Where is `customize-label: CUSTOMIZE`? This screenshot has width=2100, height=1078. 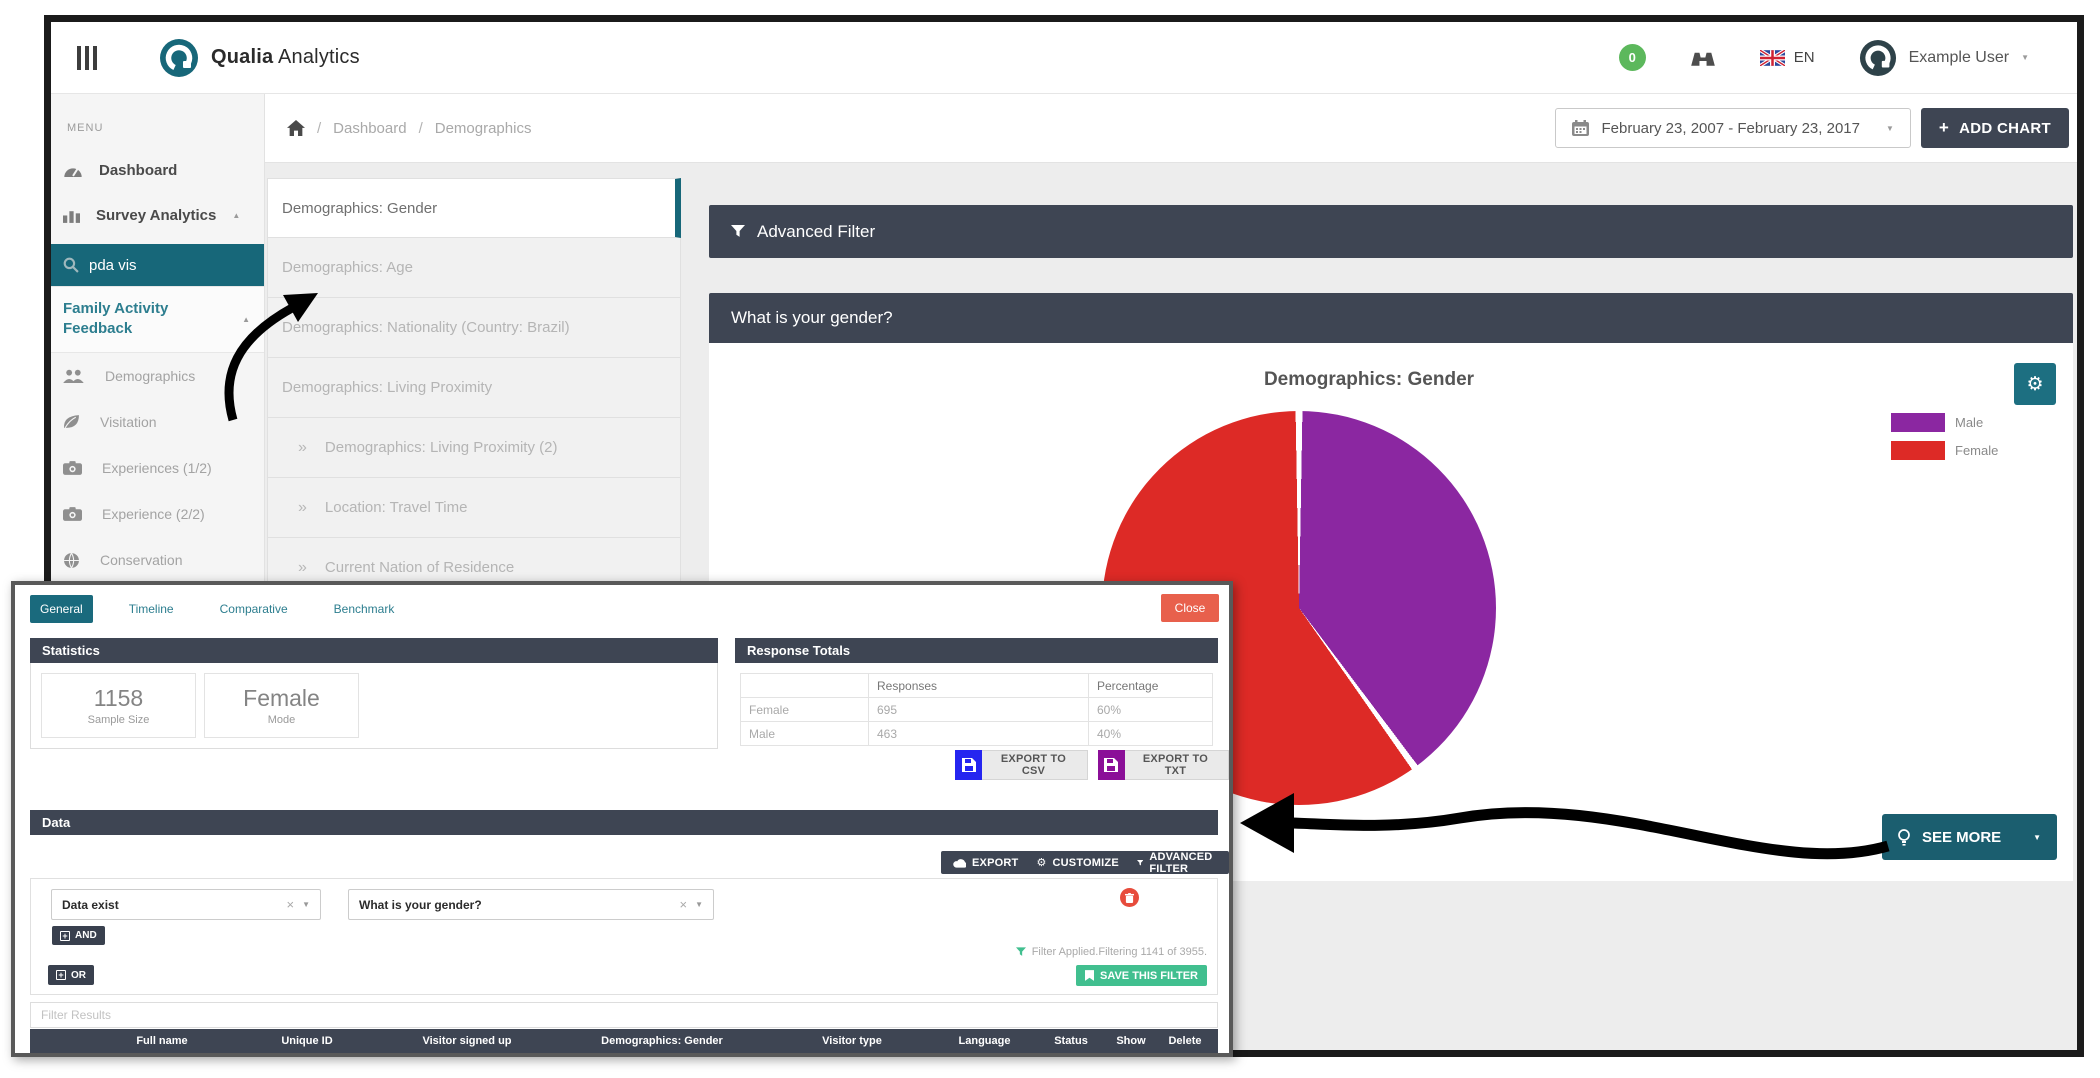
customize-label: CUSTOMIZE is located at coordinates (1085, 862).